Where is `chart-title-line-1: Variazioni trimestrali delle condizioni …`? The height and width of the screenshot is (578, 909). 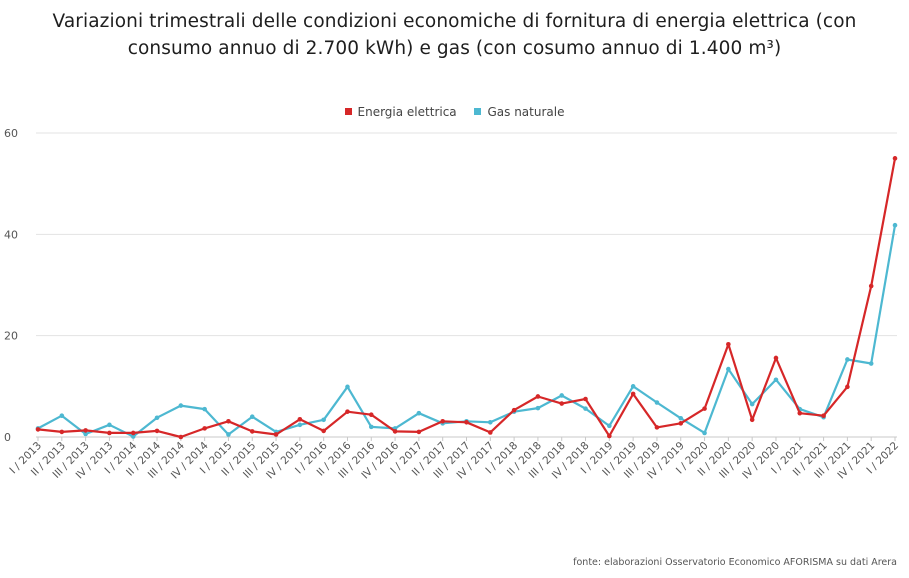 chart-title-line-1: Variazioni trimestrali delle condizioni … is located at coordinates (454, 21).